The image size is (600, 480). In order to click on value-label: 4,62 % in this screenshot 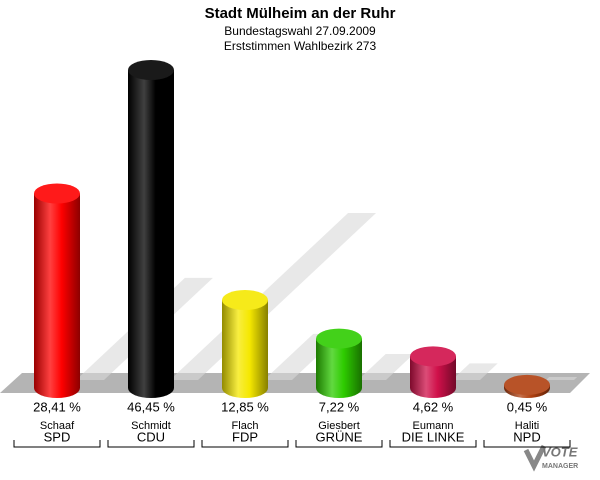, I will do `click(433, 406)`.